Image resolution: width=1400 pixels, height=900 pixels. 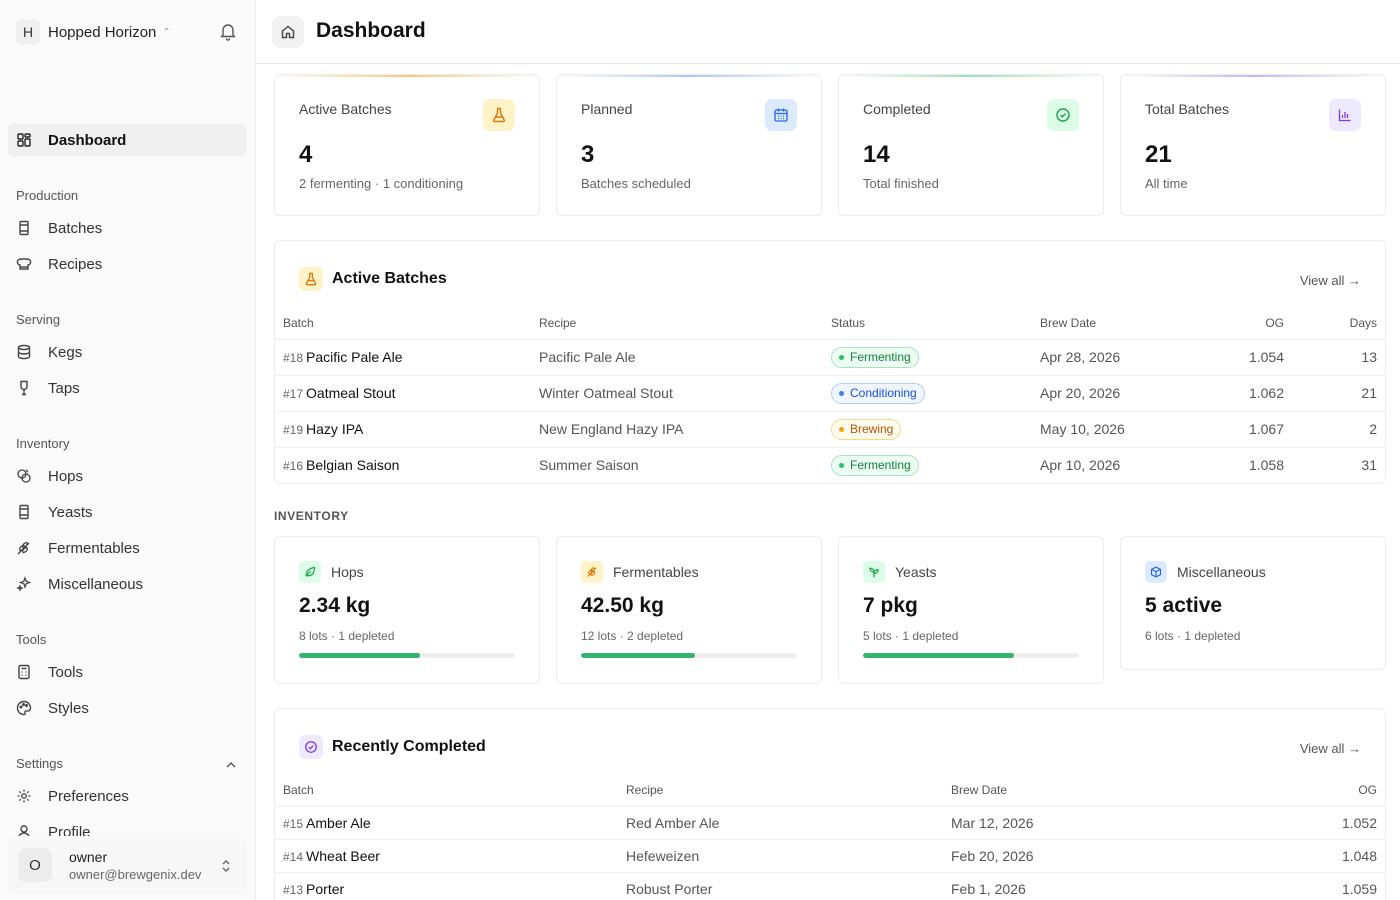 What do you see at coordinates (1304, 823) in the screenshot?
I see `cell-og: 1.052` at bounding box center [1304, 823].